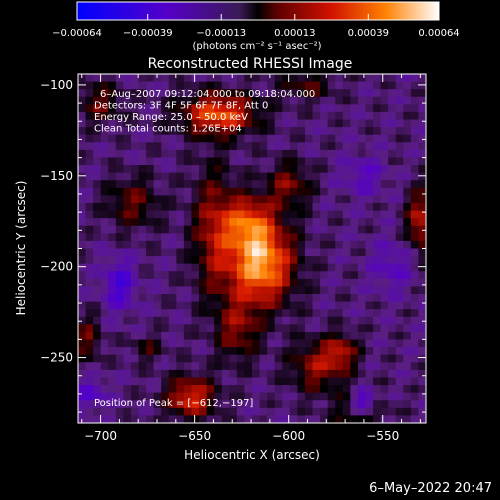 This screenshot has height=500, width=500. What do you see at coordinates (288, 436) in the screenshot?
I see `x-tick-label: −600` at bounding box center [288, 436].